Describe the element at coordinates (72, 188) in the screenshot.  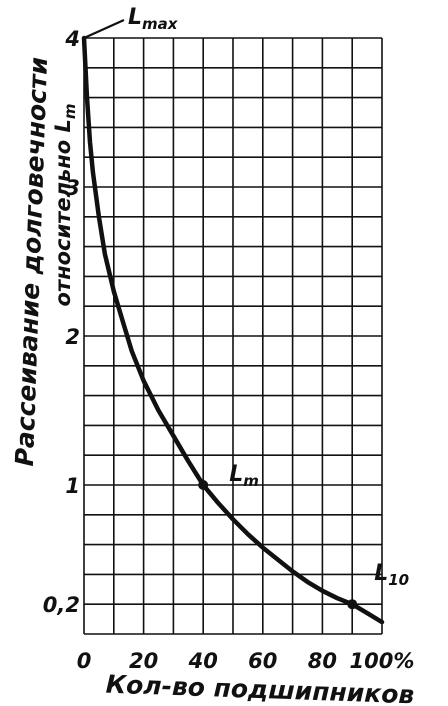
I see `y-tick-label: 3` at that location.